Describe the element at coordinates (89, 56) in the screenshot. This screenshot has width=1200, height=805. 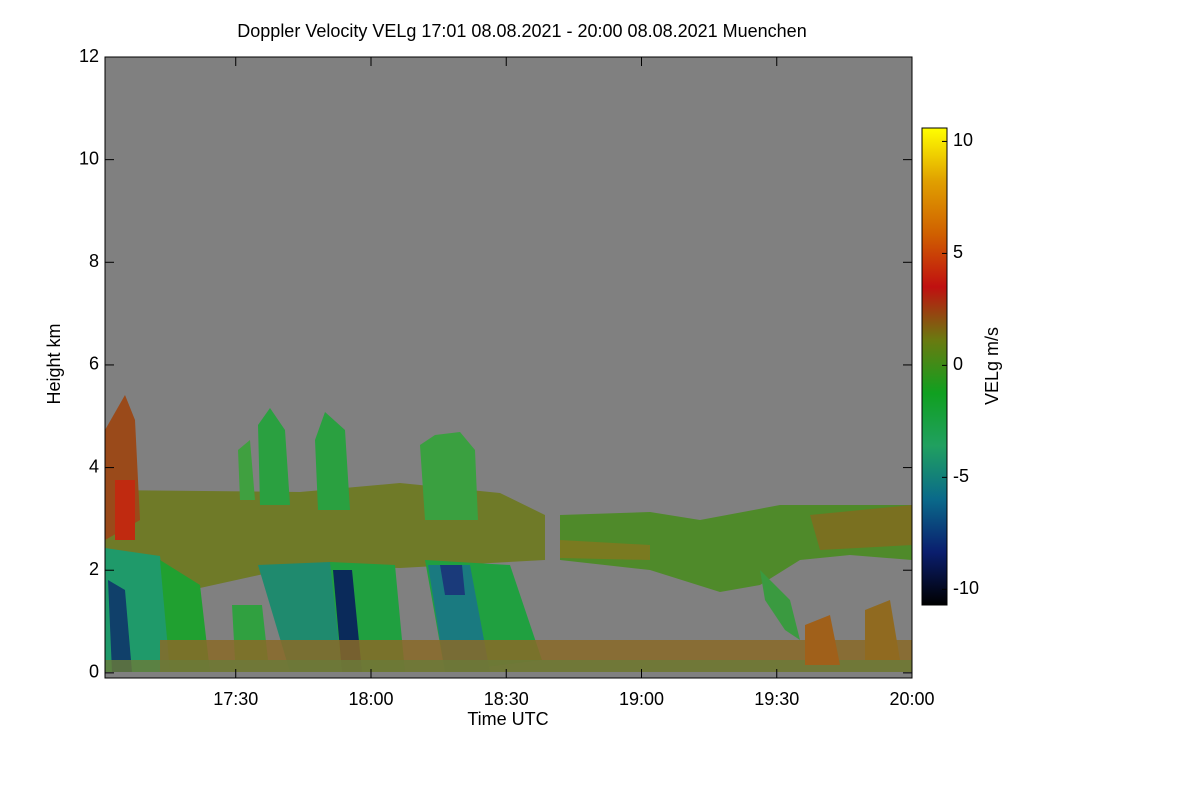
I see `y-tick-label: 12` at that location.